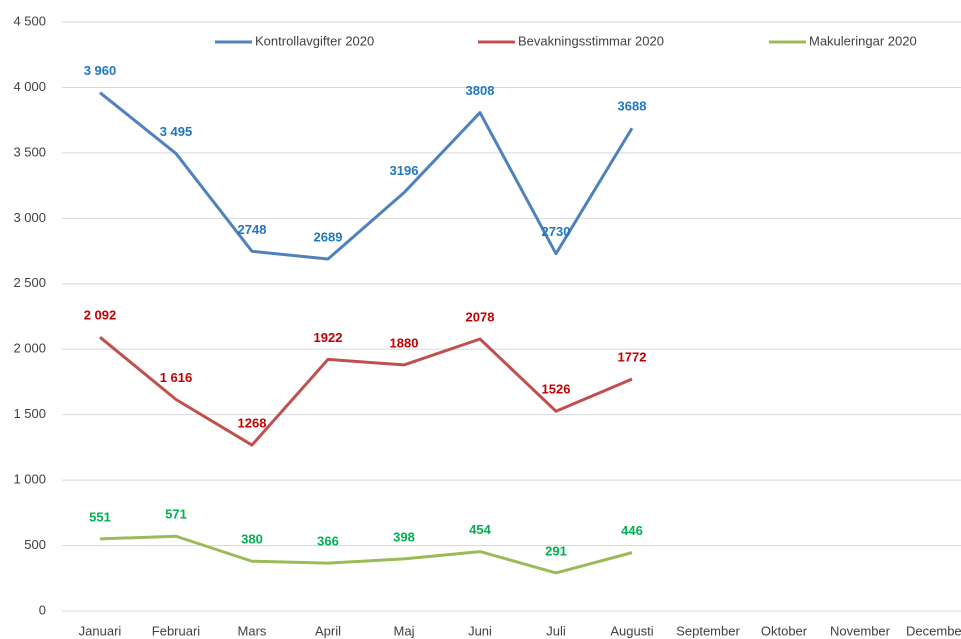 This screenshot has width=961, height=639. Describe the element at coordinates (480, 630) in the screenshot. I see `x-tick-label: Juni` at that location.